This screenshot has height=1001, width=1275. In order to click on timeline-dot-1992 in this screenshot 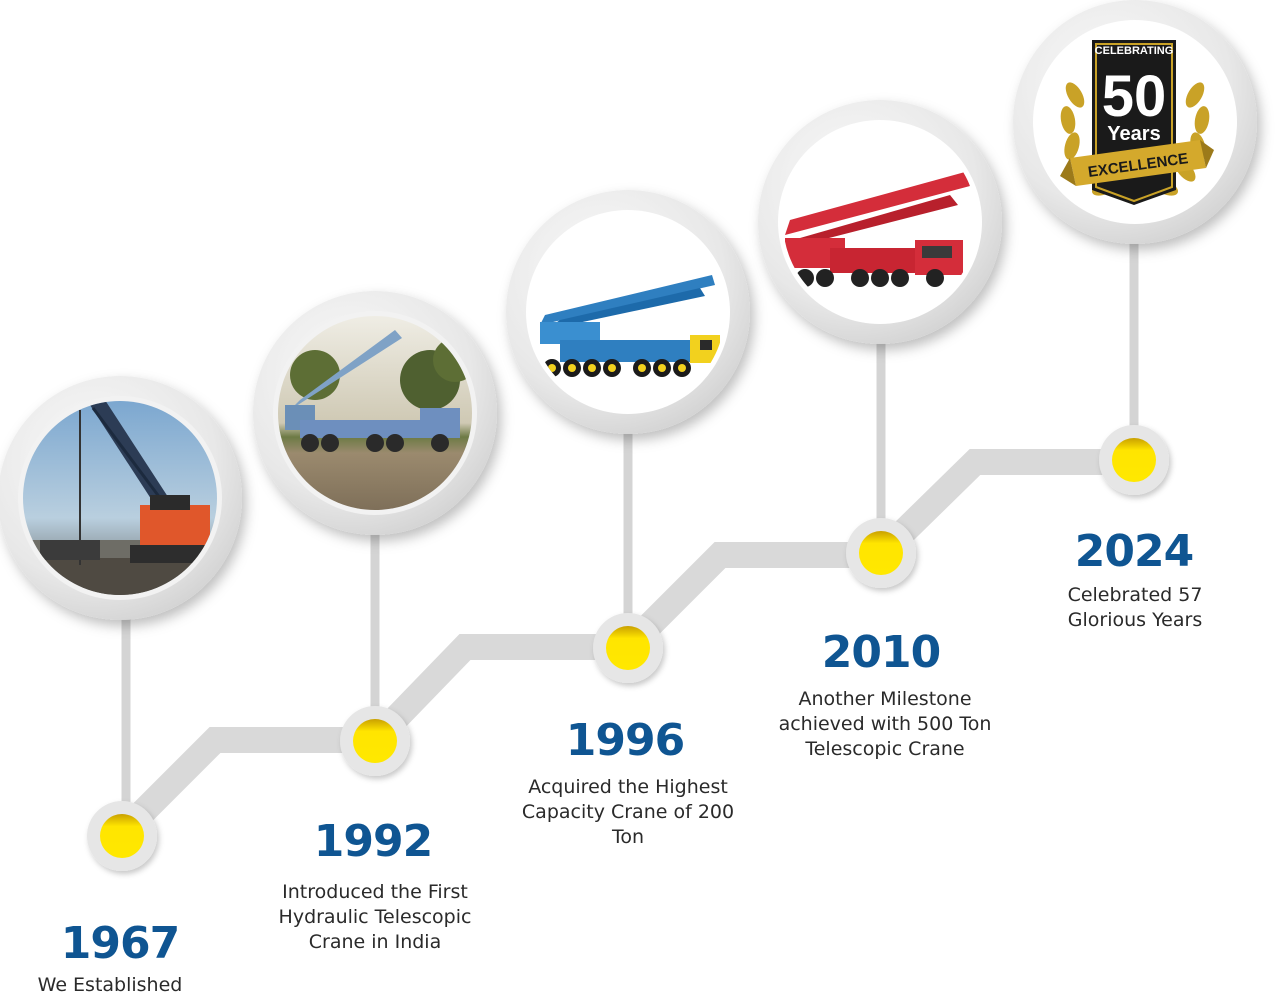, I will do `click(375, 741)`.